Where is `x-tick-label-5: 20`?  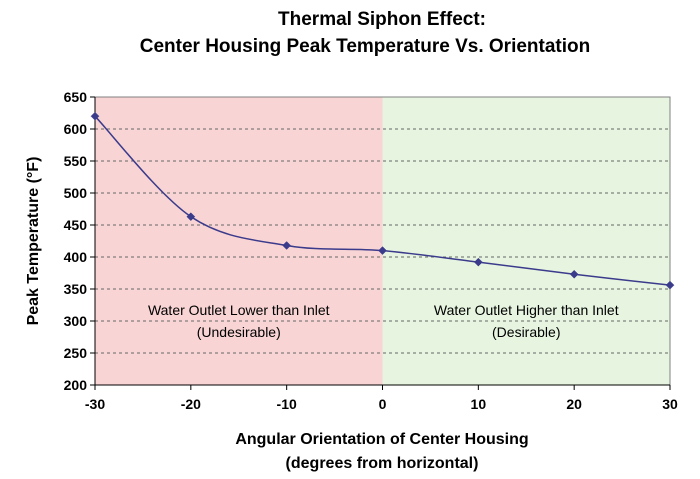
x-tick-label-5: 20 is located at coordinates (574, 404).